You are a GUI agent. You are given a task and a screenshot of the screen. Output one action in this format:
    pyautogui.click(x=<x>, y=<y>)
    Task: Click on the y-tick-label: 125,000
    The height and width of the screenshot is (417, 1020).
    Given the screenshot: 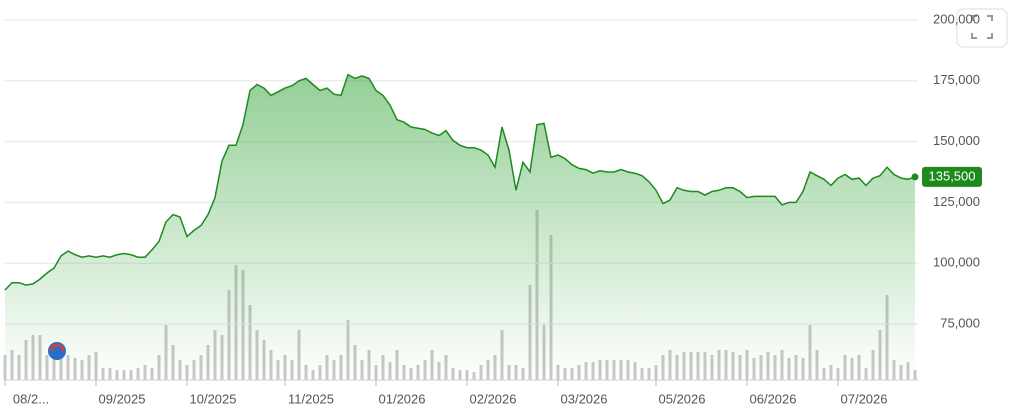 What is the action you would take?
    pyautogui.click(x=956, y=201)
    